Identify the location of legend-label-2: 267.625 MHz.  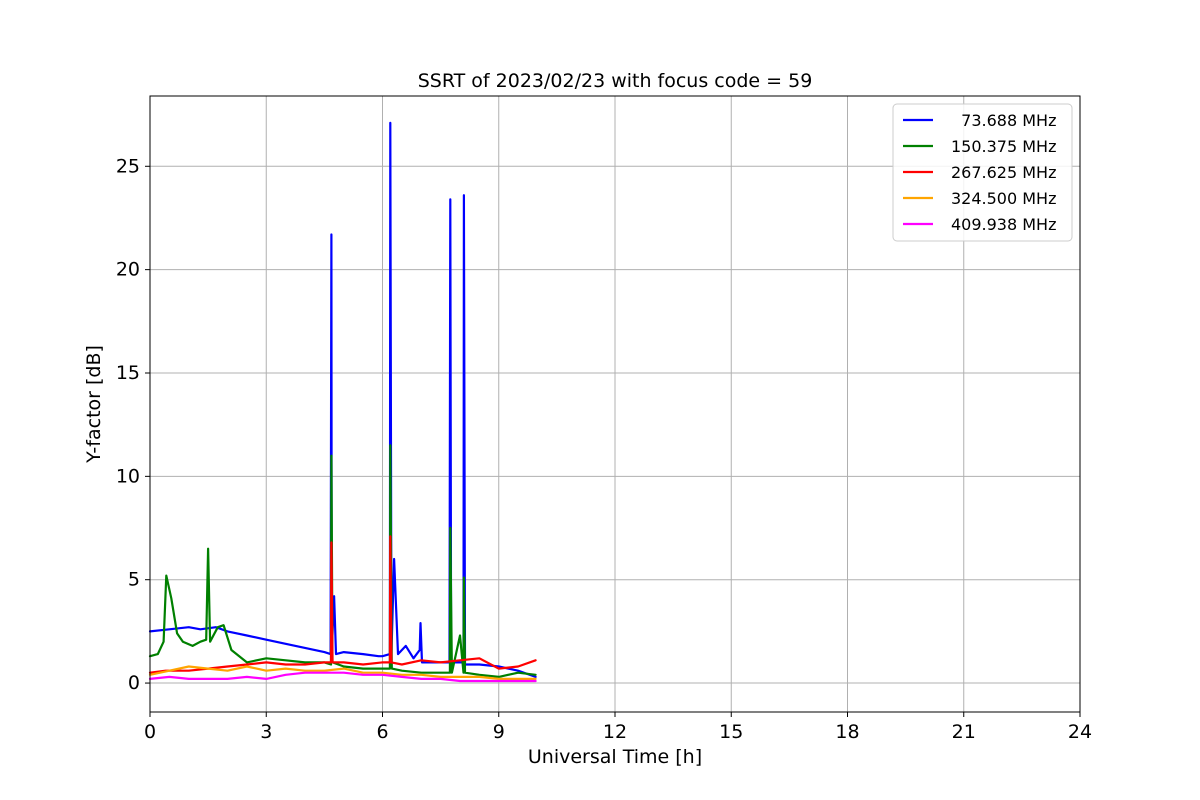
(1003, 172).